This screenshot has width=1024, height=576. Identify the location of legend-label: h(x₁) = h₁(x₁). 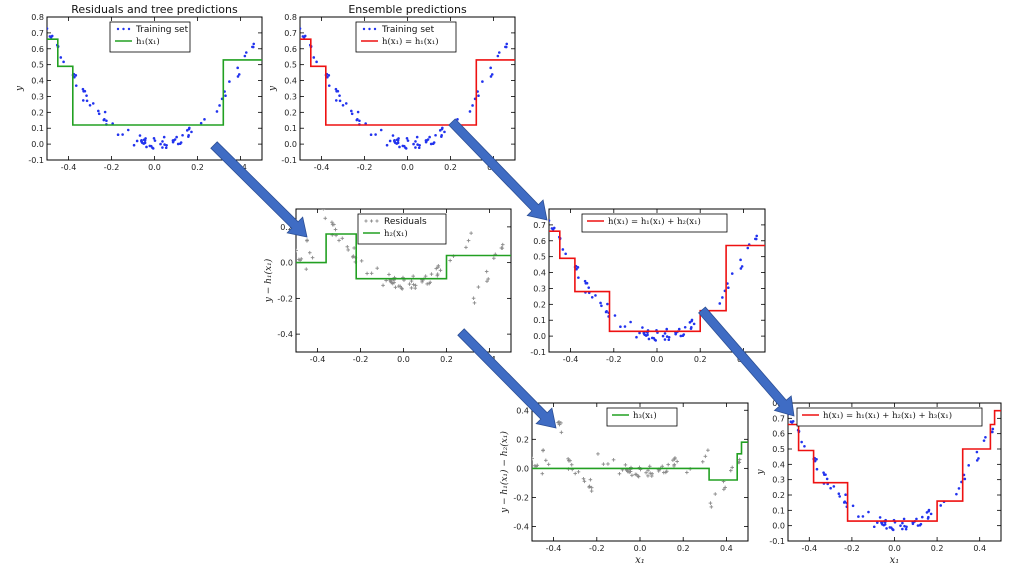
(410, 41).